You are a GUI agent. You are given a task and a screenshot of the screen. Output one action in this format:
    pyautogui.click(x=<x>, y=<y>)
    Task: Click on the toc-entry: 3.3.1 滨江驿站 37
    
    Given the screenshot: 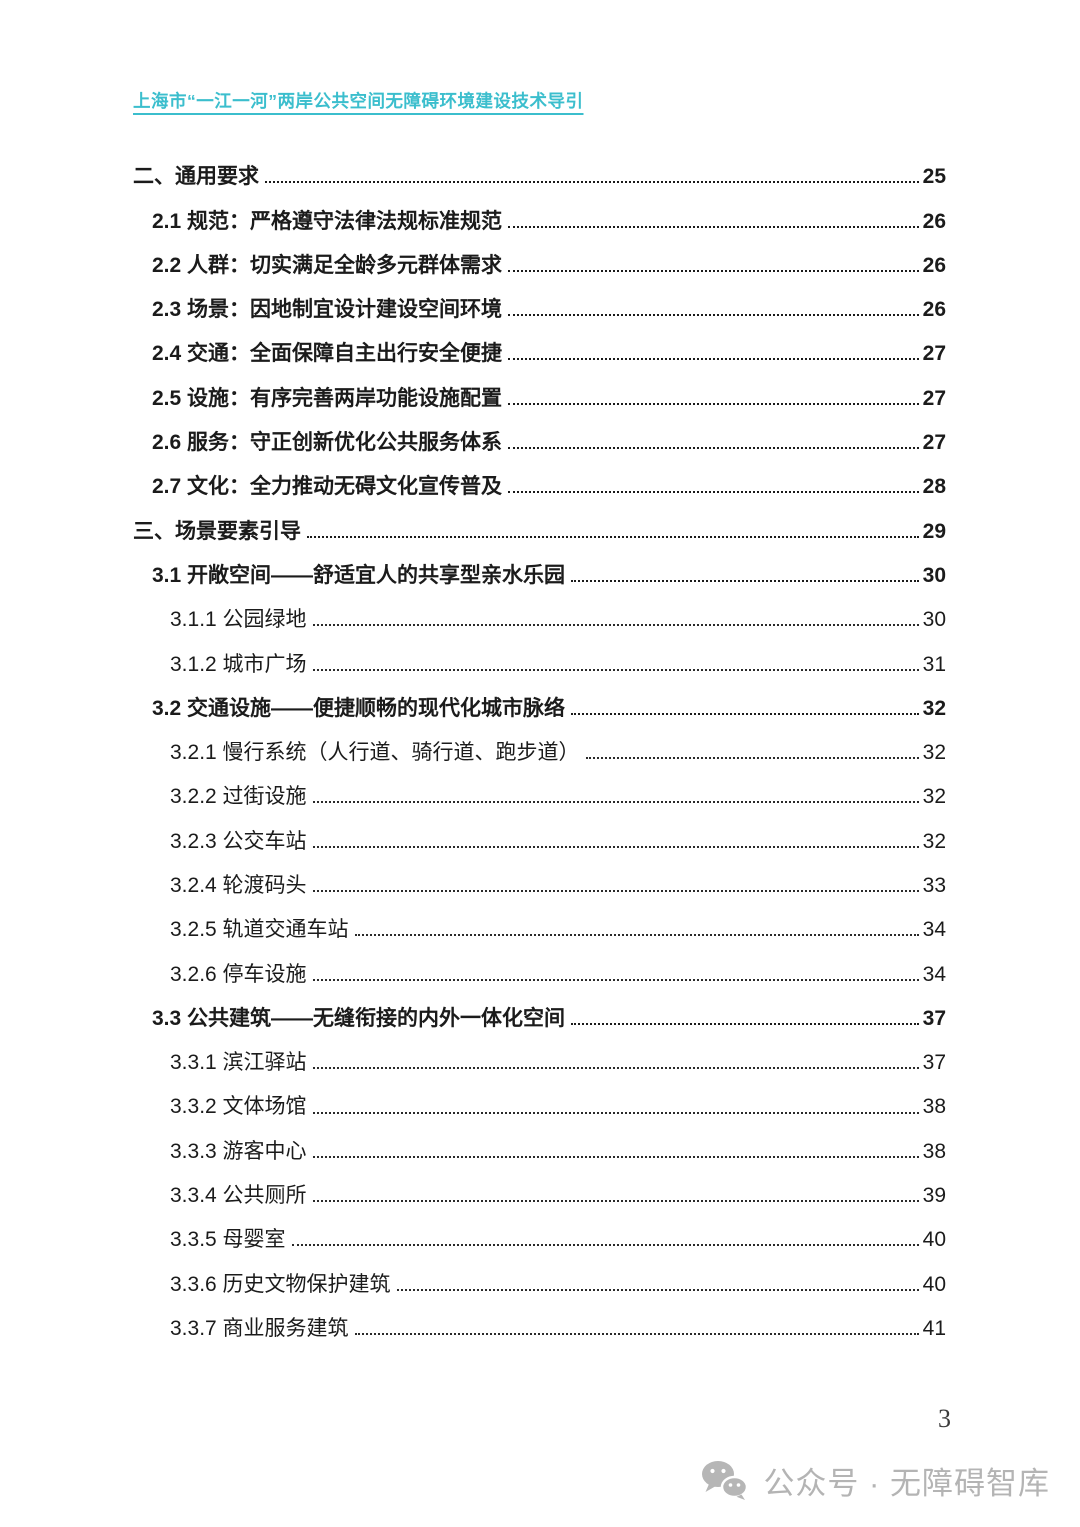 What is the action you would take?
    pyautogui.click(x=539, y=1060)
    